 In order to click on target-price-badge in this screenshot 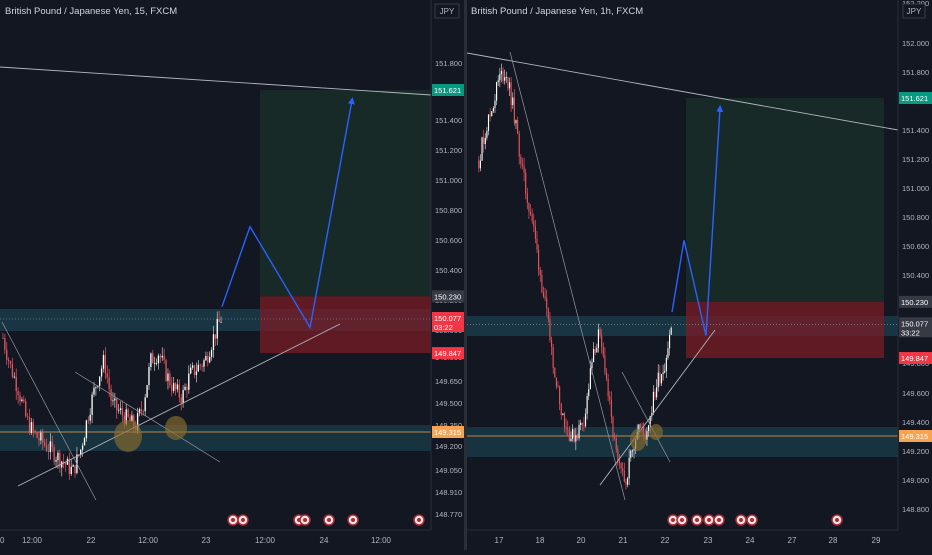, I will do `click(915, 98)`.